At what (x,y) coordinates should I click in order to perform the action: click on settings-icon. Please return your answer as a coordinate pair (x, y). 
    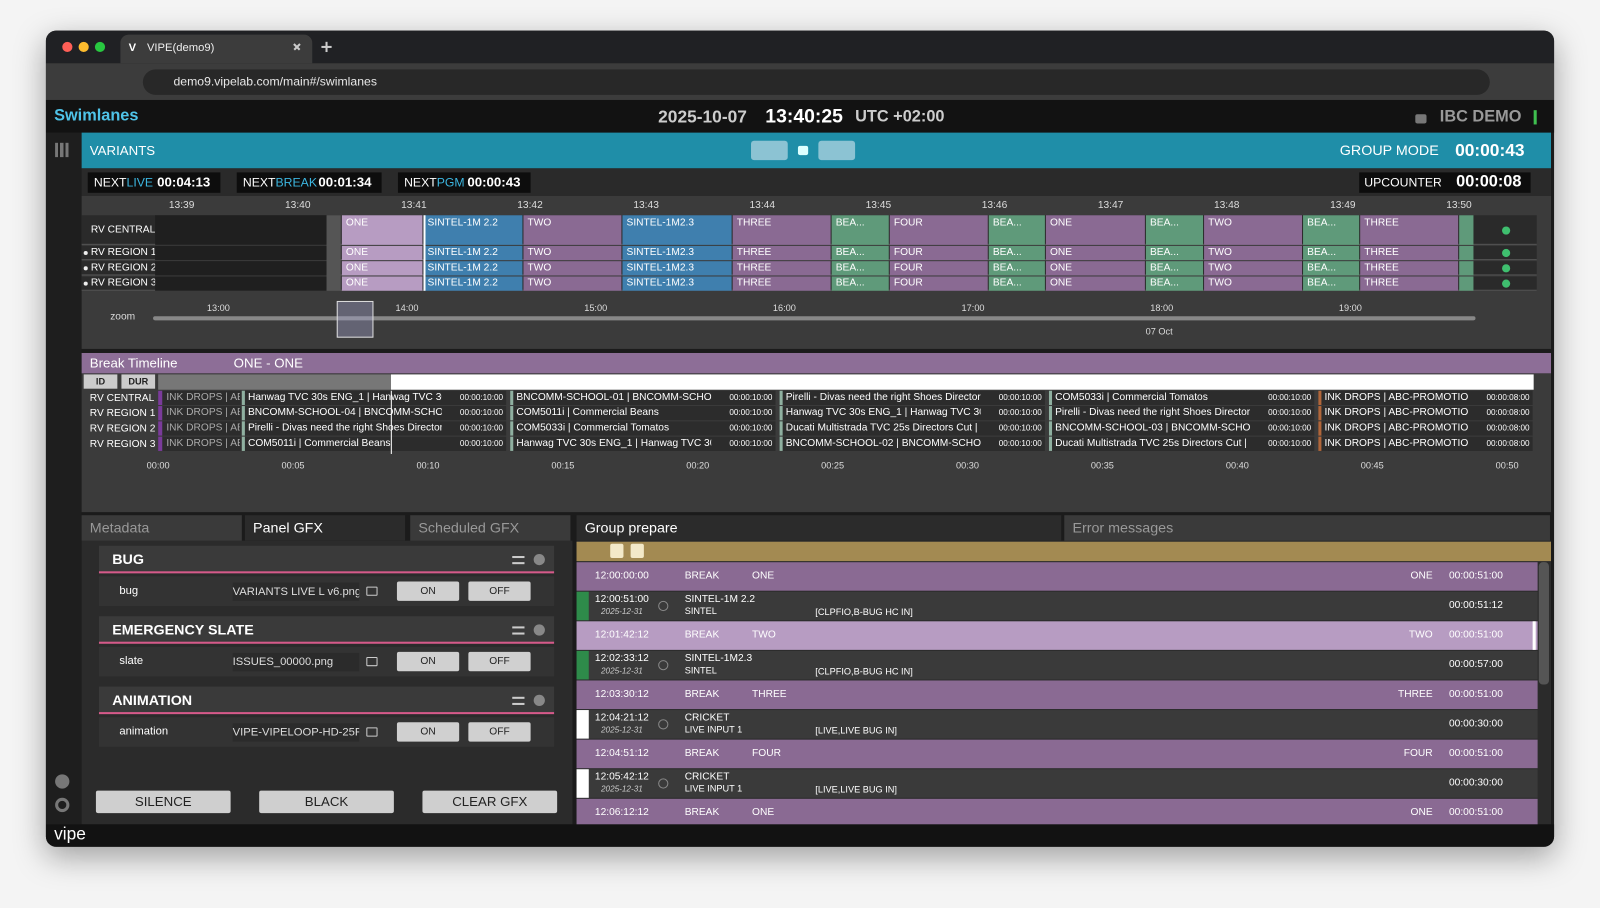
    Looking at the image, I should click on (62, 805).